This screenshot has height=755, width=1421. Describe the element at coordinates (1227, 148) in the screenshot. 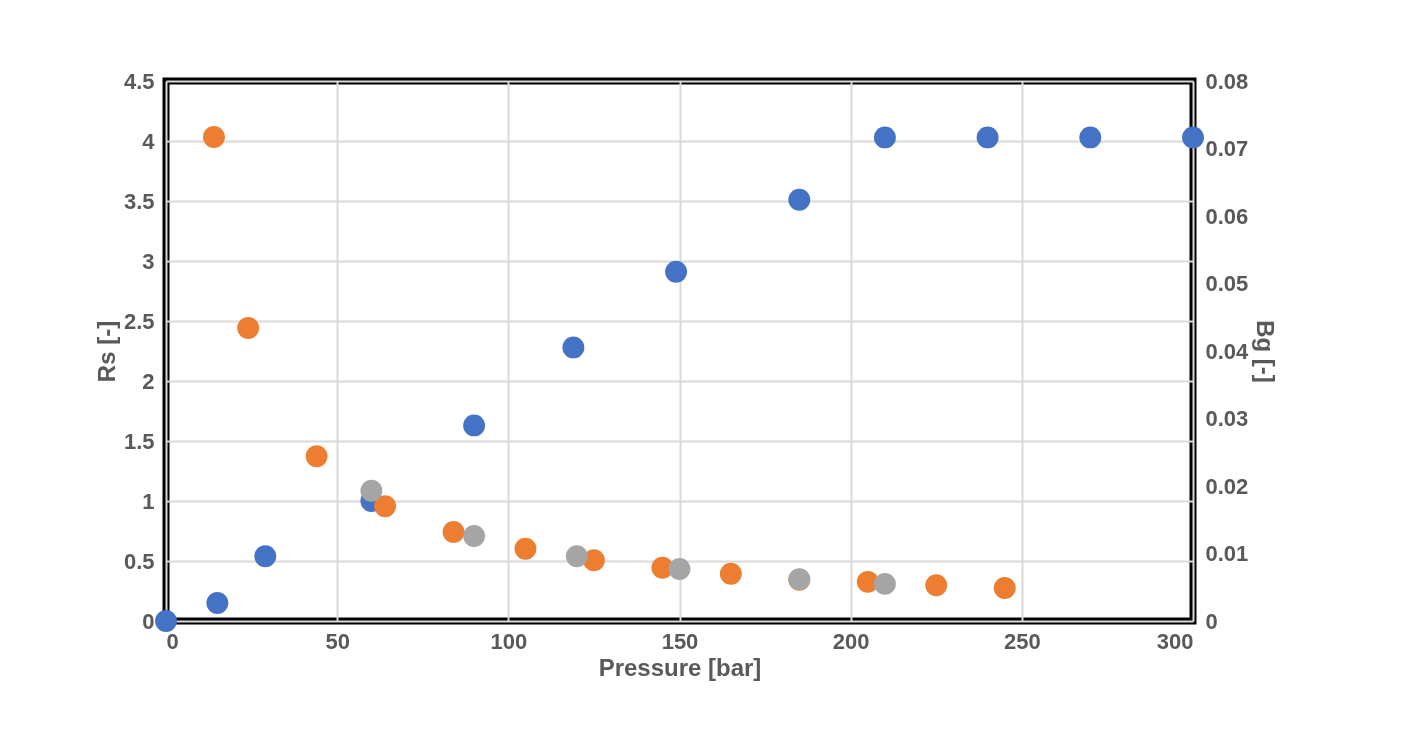

I see `y2-tick-label: 0.07` at that location.